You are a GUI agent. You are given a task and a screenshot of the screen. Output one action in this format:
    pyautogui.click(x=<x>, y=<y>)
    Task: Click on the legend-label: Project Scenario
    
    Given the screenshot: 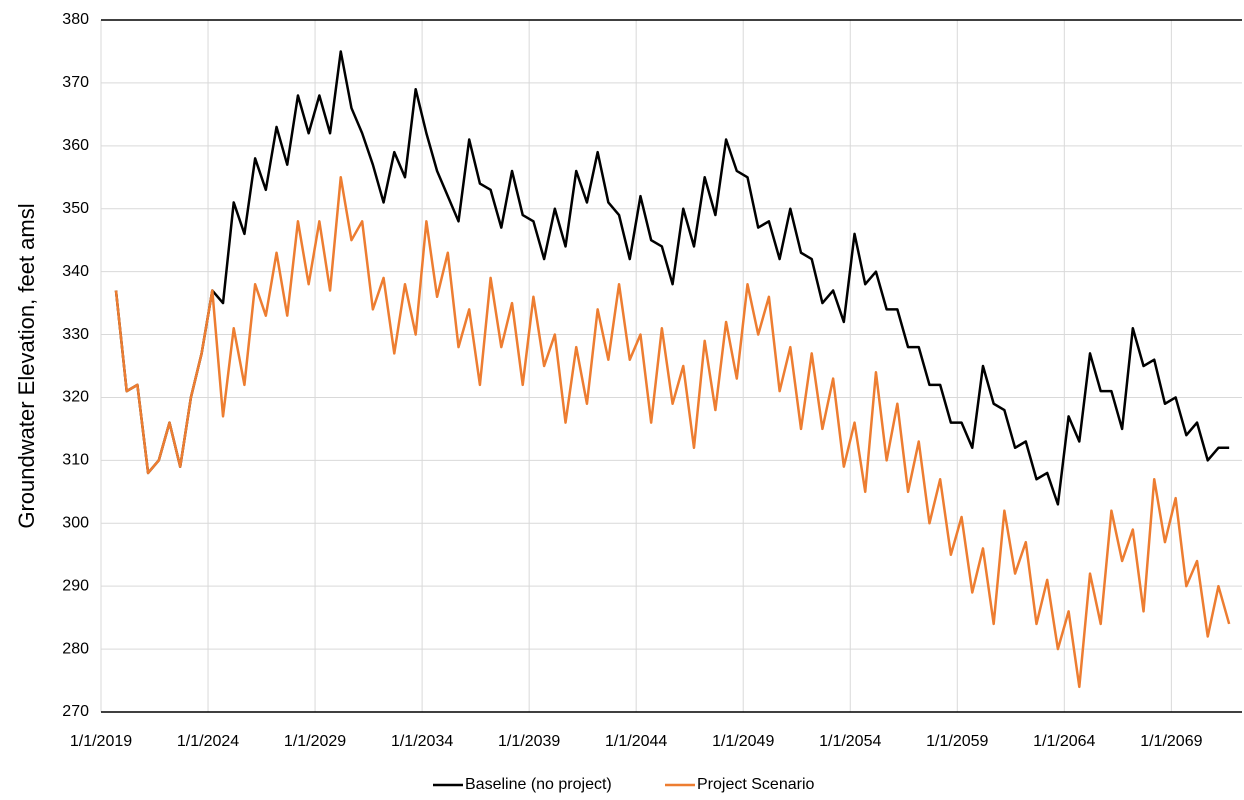 What is the action you would take?
    pyautogui.click(x=755, y=784)
    